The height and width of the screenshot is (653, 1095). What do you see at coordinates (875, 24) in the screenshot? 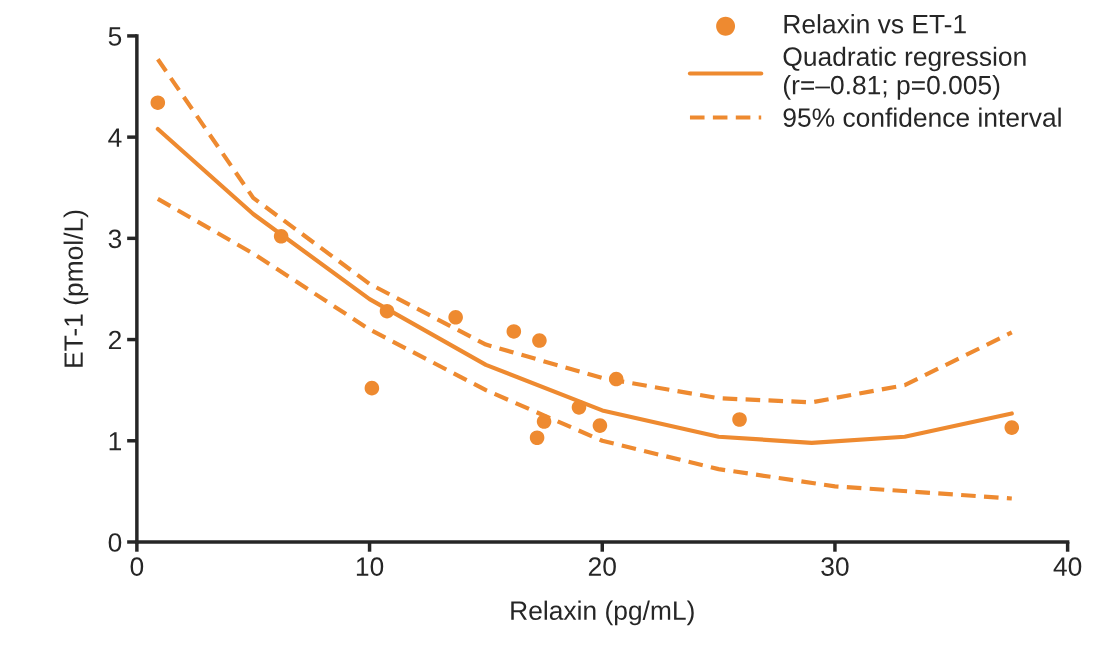
I see `legend-label: Relaxin vs ET-1` at bounding box center [875, 24].